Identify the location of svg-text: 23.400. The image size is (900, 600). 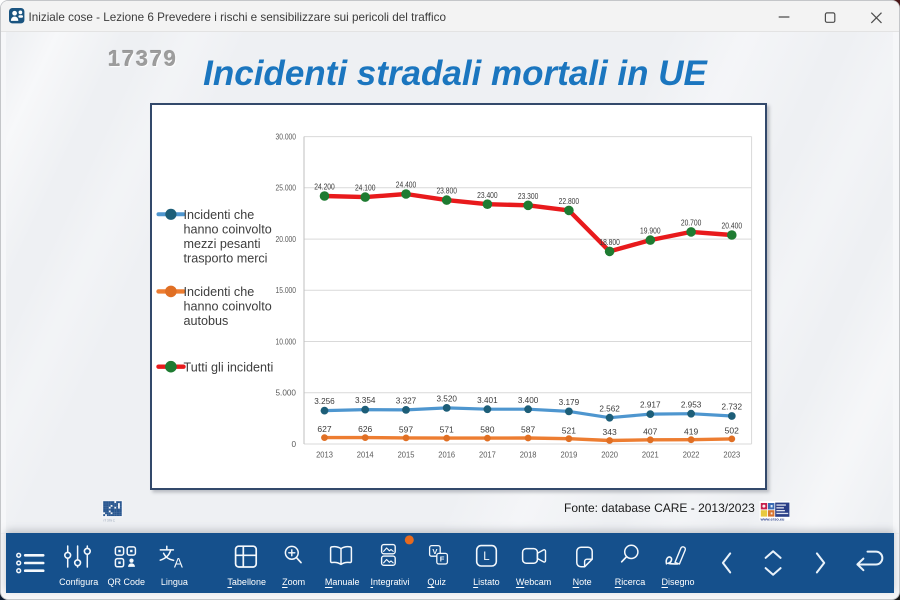
(487, 195).